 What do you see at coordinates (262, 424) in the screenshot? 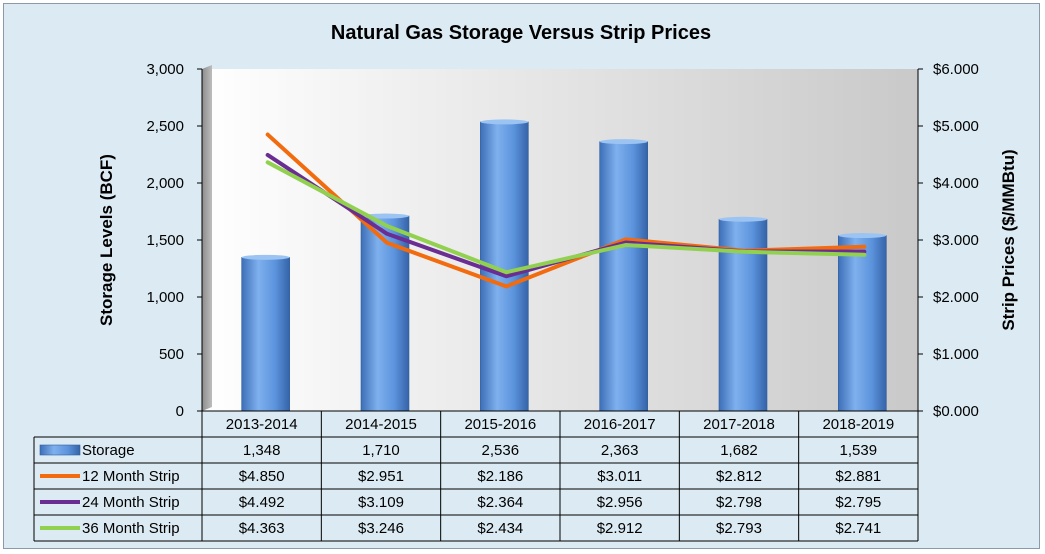
I see `category-label-2013-2014: 2013-2014` at bounding box center [262, 424].